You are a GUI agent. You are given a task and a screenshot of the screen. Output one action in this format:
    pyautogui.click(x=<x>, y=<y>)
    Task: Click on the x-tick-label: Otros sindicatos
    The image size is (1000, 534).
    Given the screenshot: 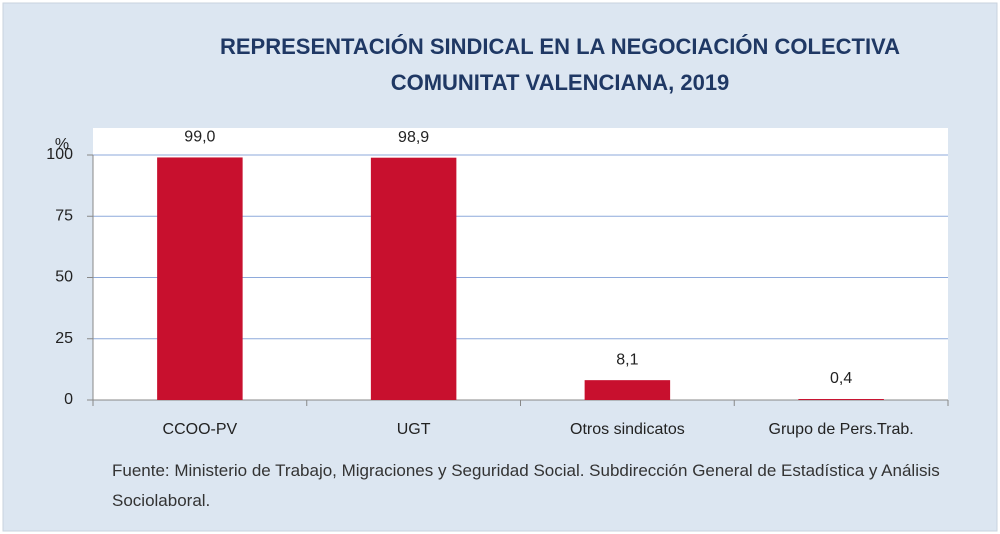 What is the action you would take?
    pyautogui.click(x=627, y=429)
    